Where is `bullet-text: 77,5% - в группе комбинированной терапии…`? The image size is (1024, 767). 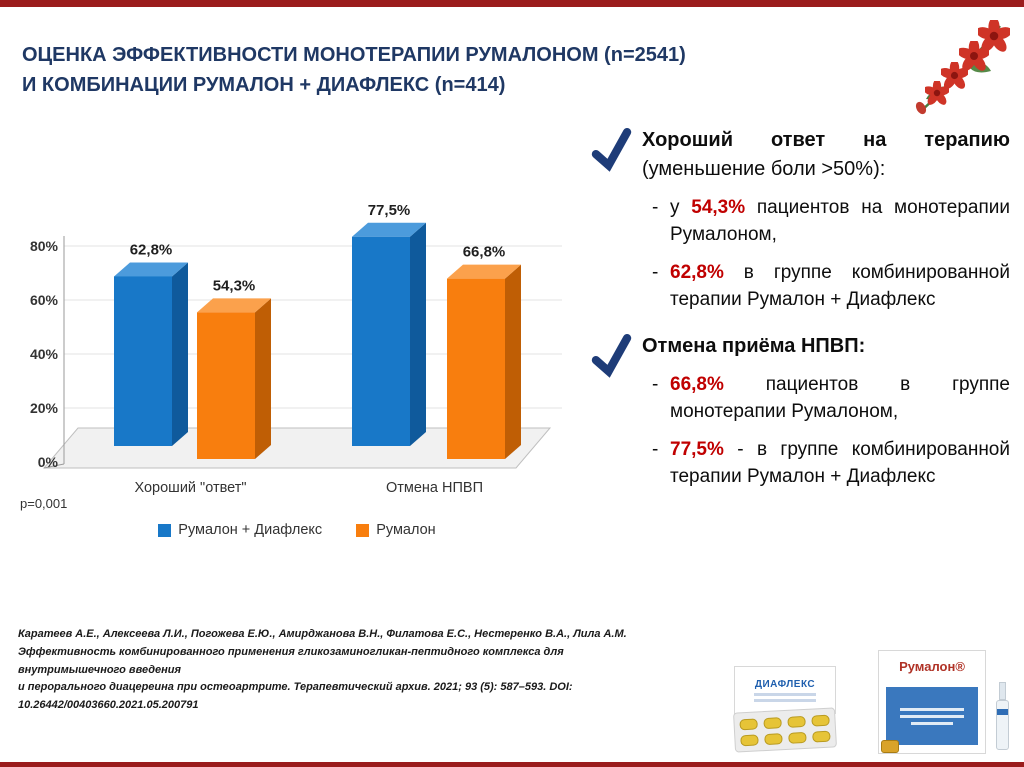 bullet-text: 77,5% - в группе комбинированной терапии… is located at coordinates (840, 464).